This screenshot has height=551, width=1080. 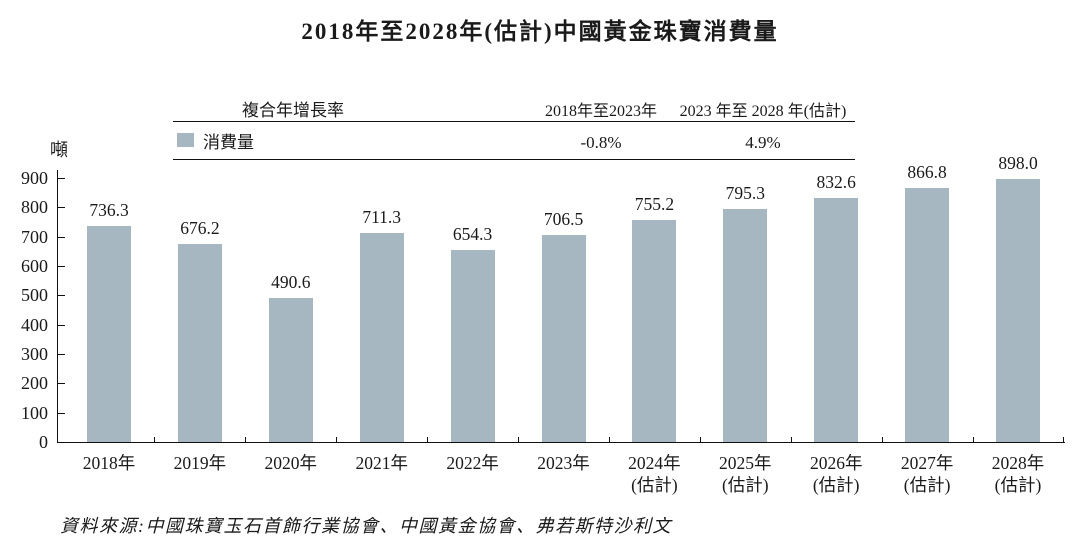 What do you see at coordinates (745, 192) in the screenshot?
I see `bar-value-label: 795.3` at bounding box center [745, 192].